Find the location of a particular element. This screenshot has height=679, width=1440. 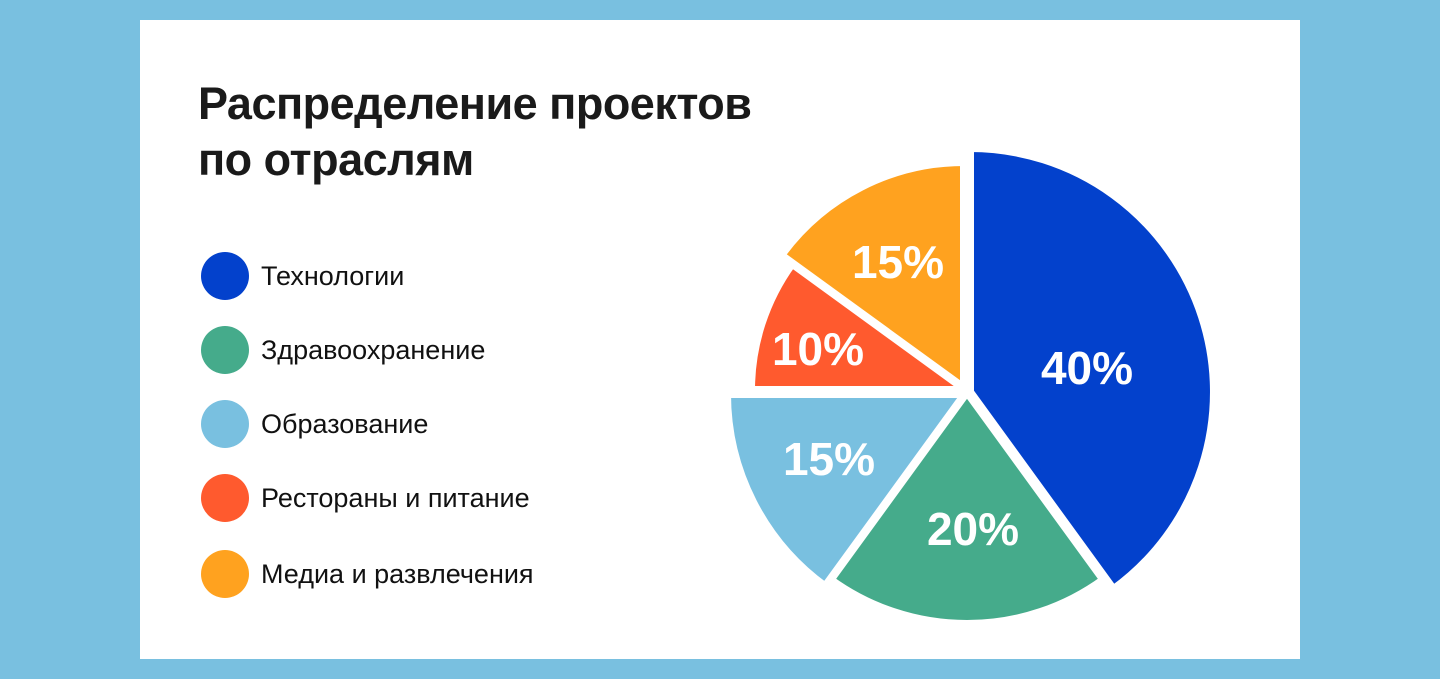

pie-slice-healthcare is located at coordinates (967, 508).